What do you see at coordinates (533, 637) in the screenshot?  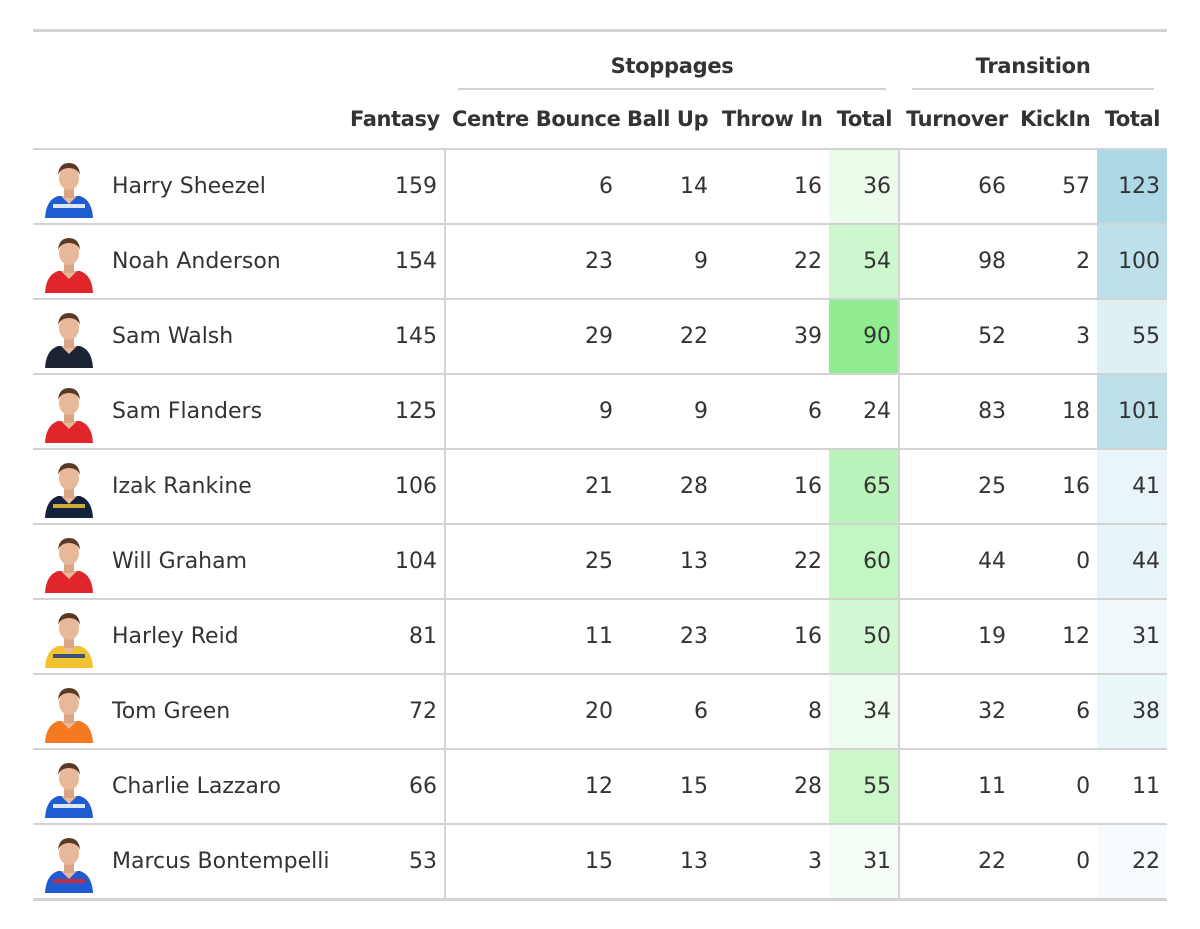 I see `cell-centre-bounce: 11` at bounding box center [533, 637].